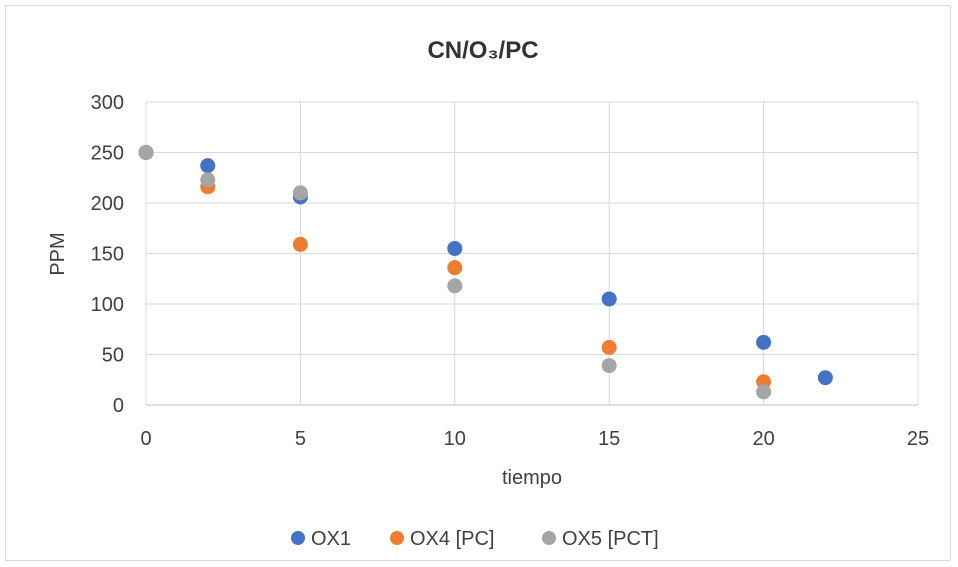  Describe the element at coordinates (118, 406) in the screenshot. I see `y-tick-label: 0` at that location.